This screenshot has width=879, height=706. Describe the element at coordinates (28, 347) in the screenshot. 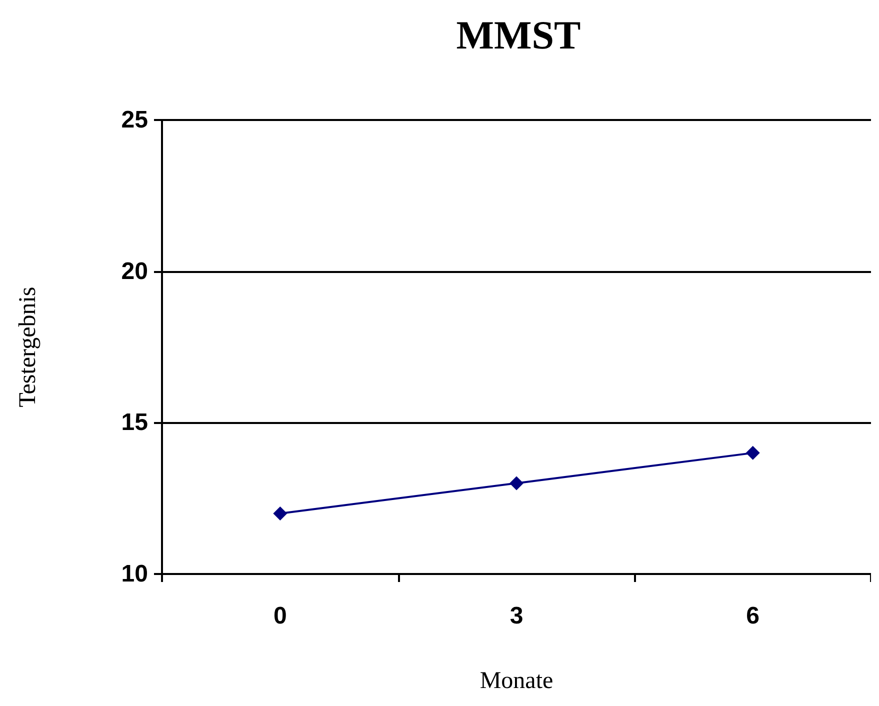

I see `y-axis-title: Testergebnis` at that location.